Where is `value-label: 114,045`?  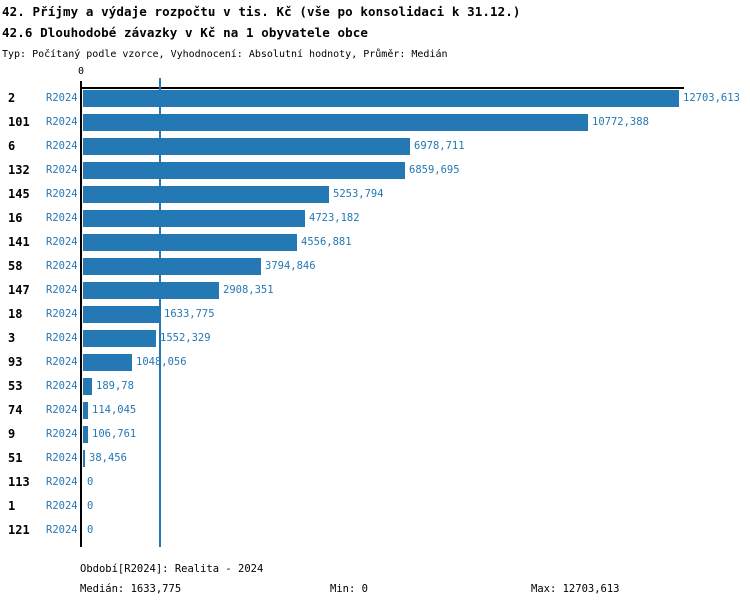
value-label: 114,045 is located at coordinates (114, 410).